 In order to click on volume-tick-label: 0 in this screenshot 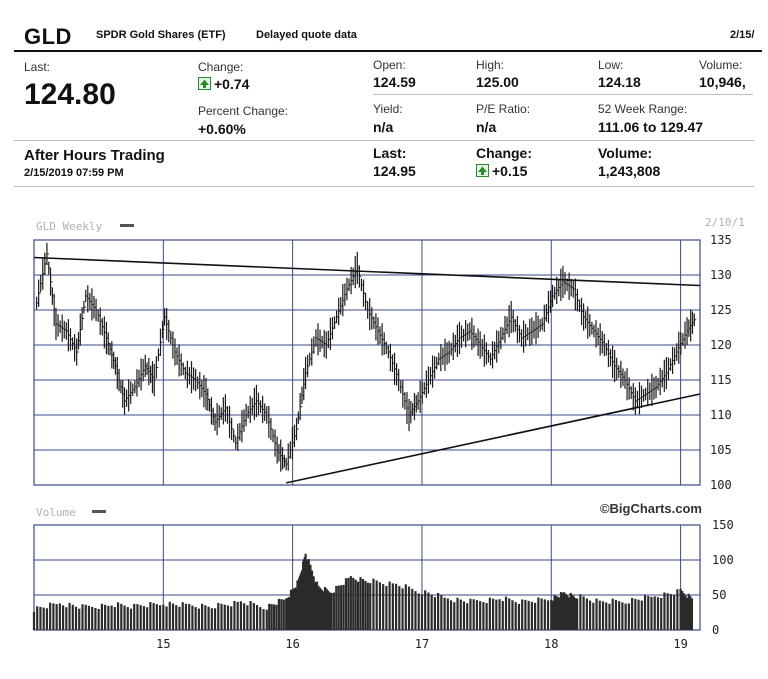, I will do `click(715, 630)`.